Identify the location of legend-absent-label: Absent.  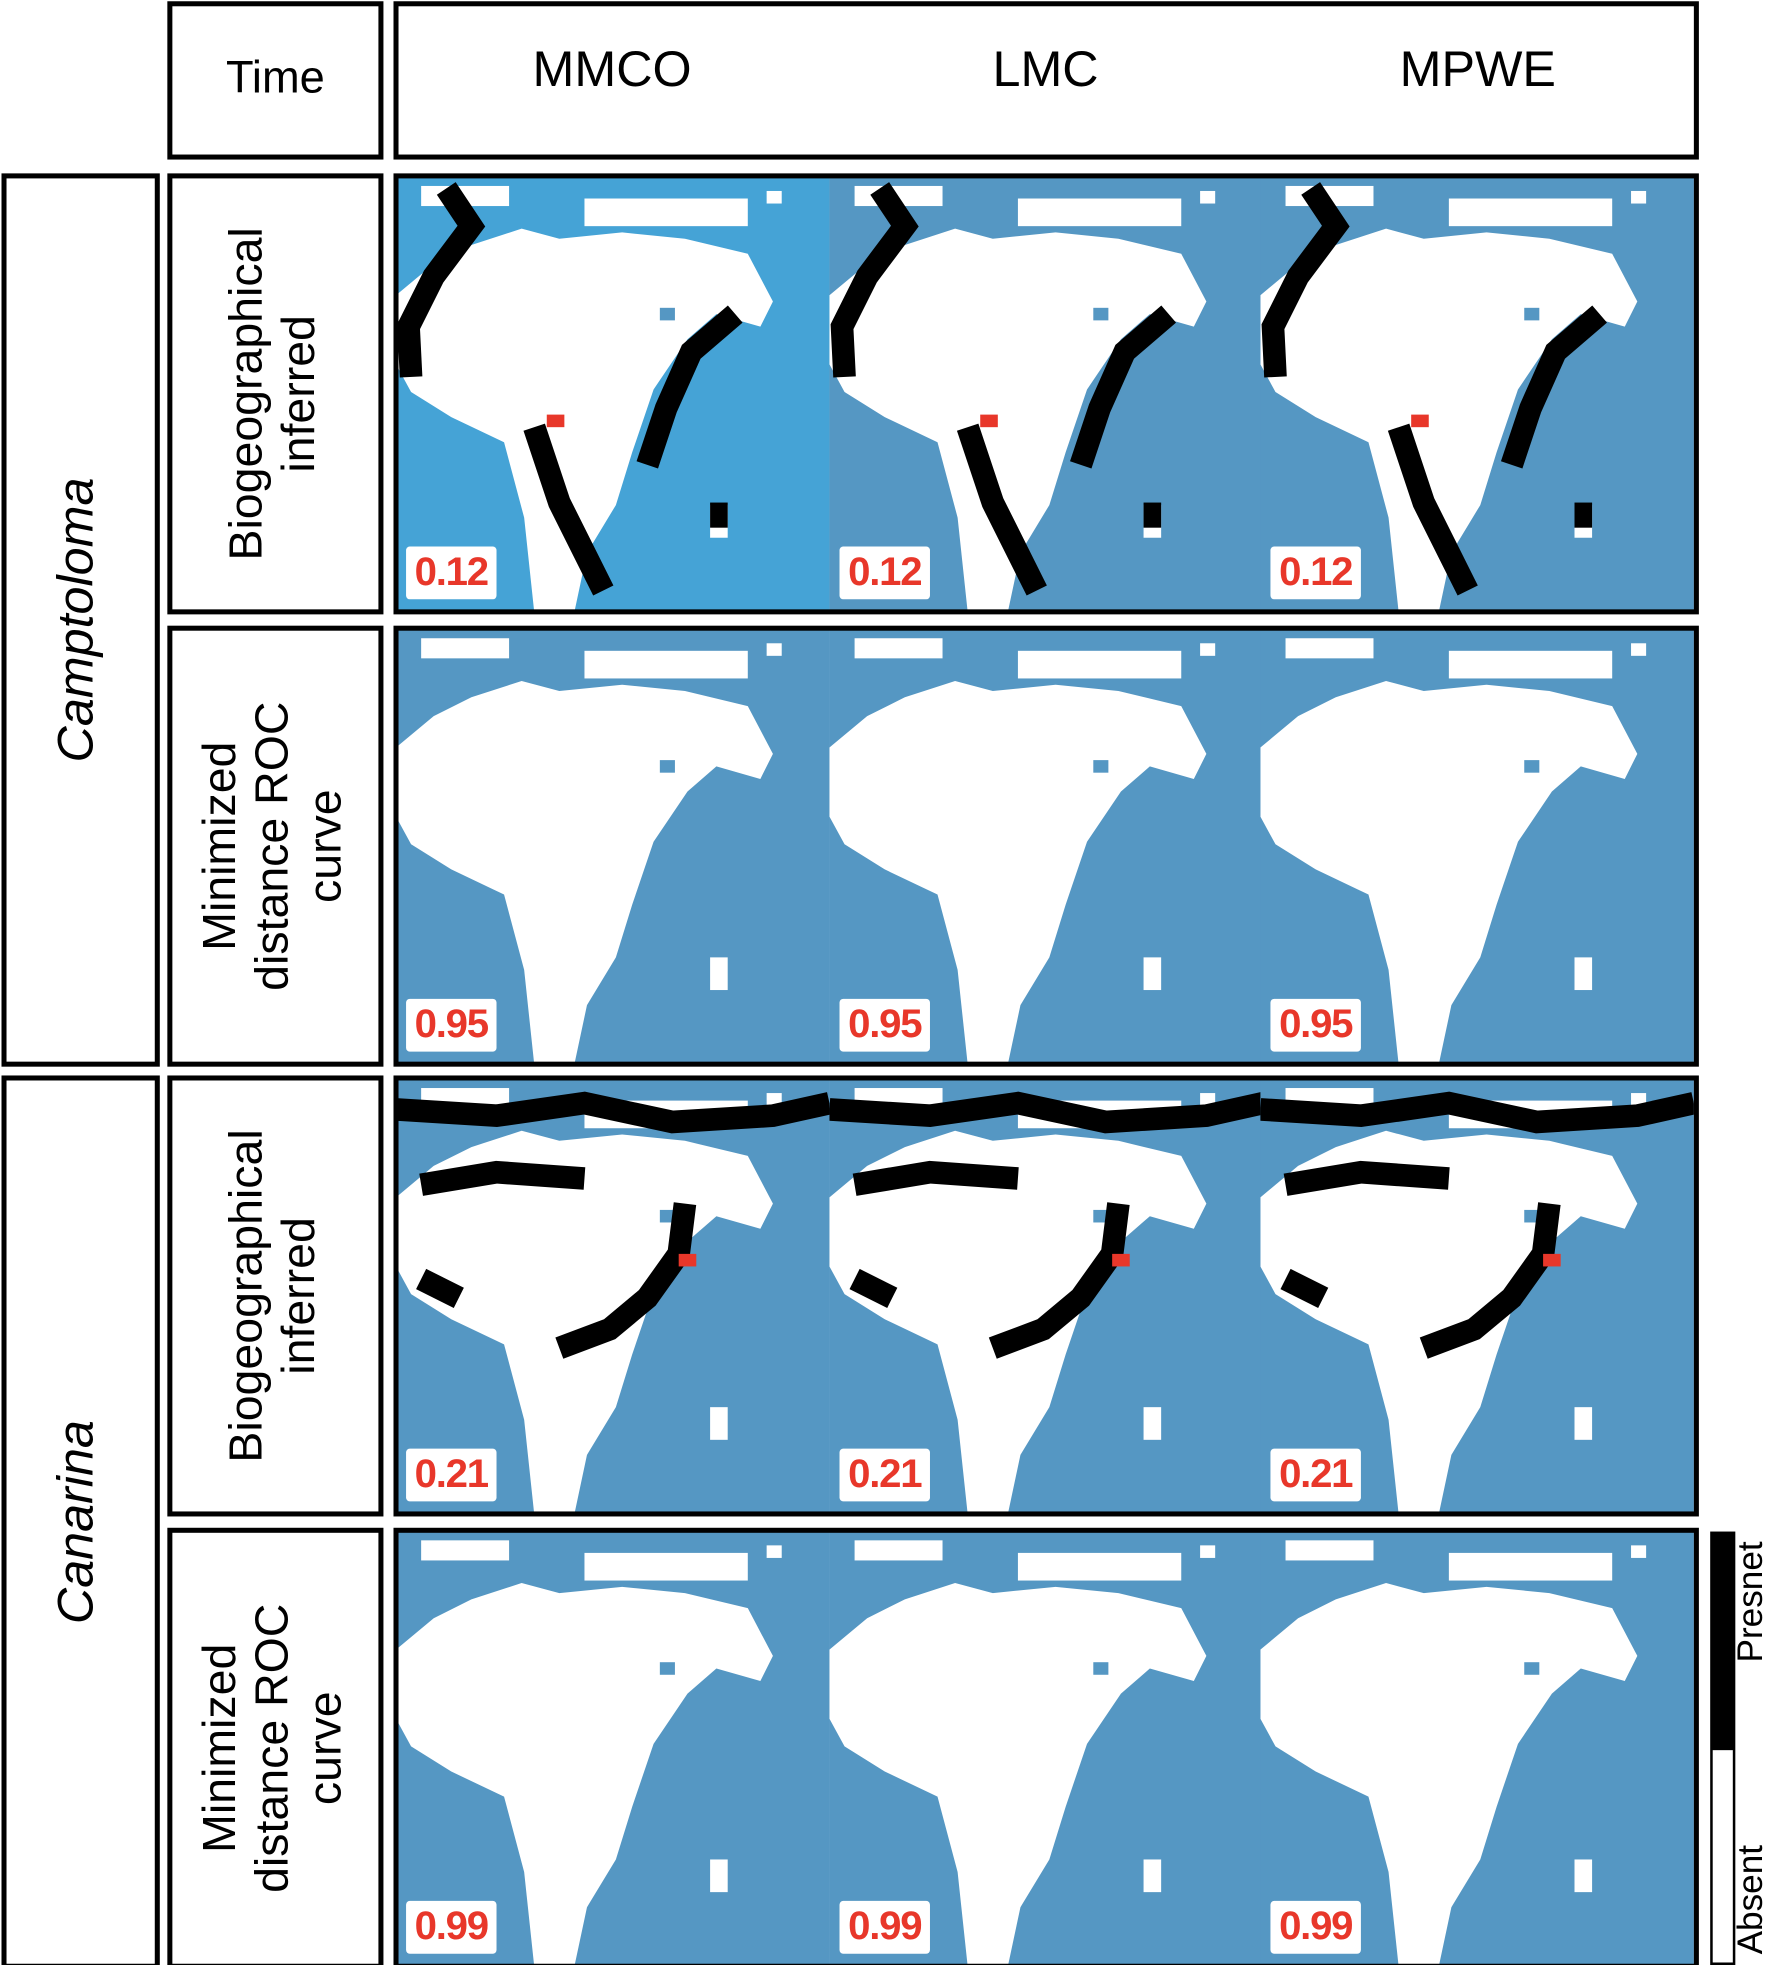
(1750, 1900).